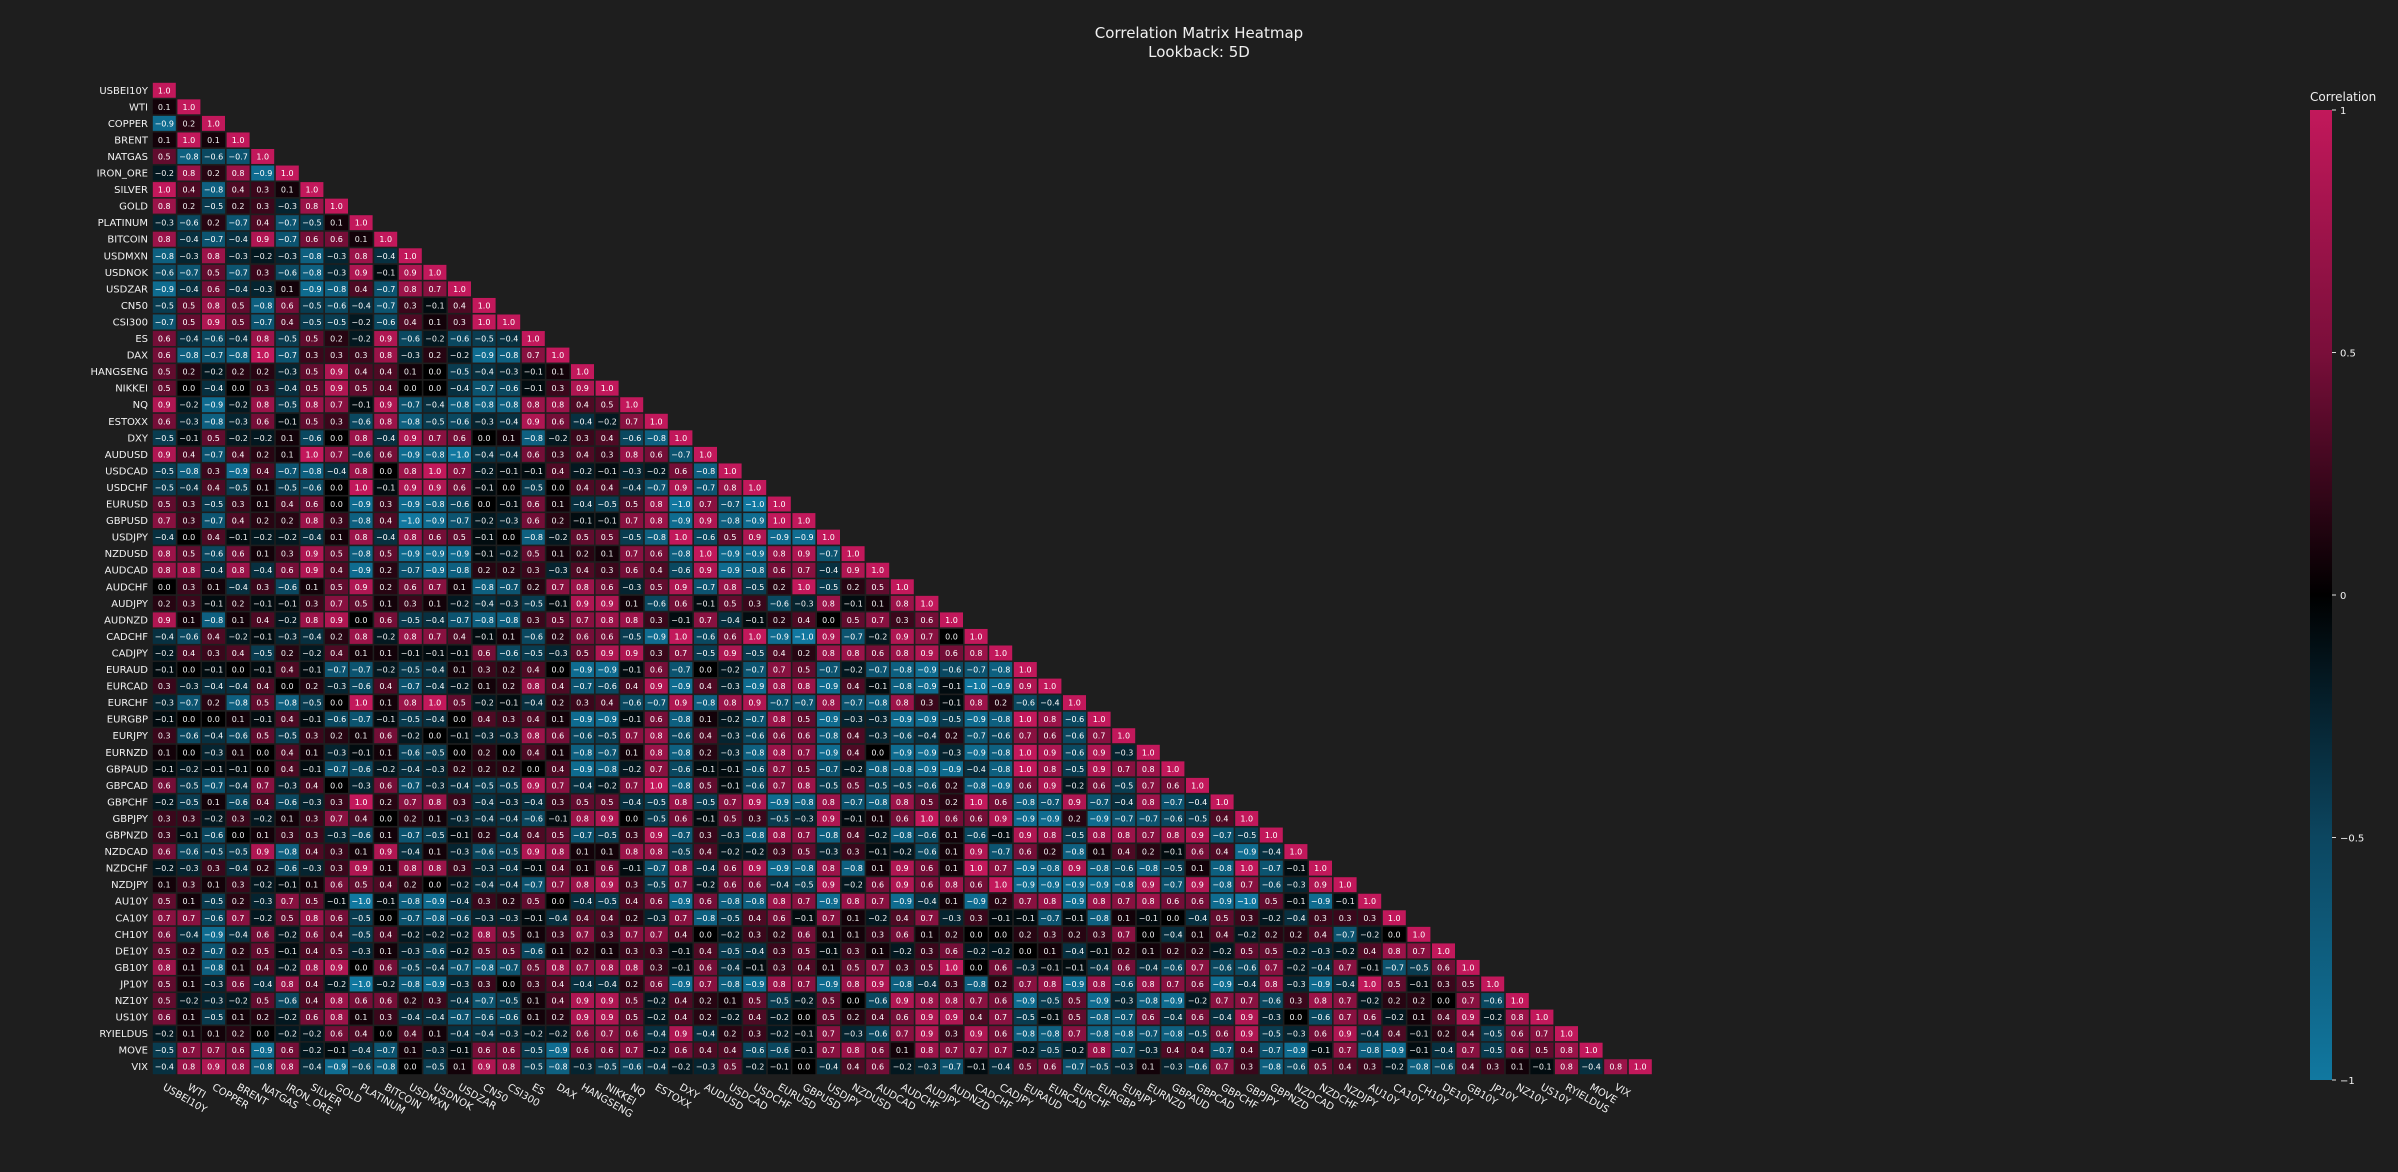 The height and width of the screenshot is (1172, 2398). What do you see at coordinates (131, 140) in the screenshot?
I see `row-label: BRENT` at bounding box center [131, 140].